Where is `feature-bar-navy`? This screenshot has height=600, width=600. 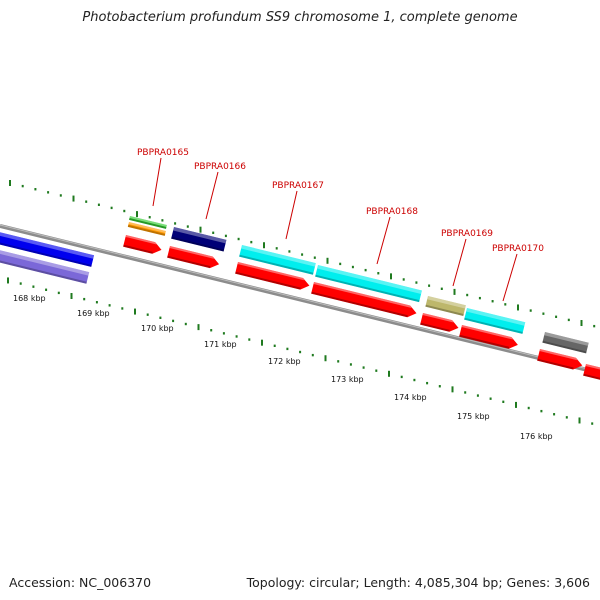 feature-bar-navy is located at coordinates (199, 239).